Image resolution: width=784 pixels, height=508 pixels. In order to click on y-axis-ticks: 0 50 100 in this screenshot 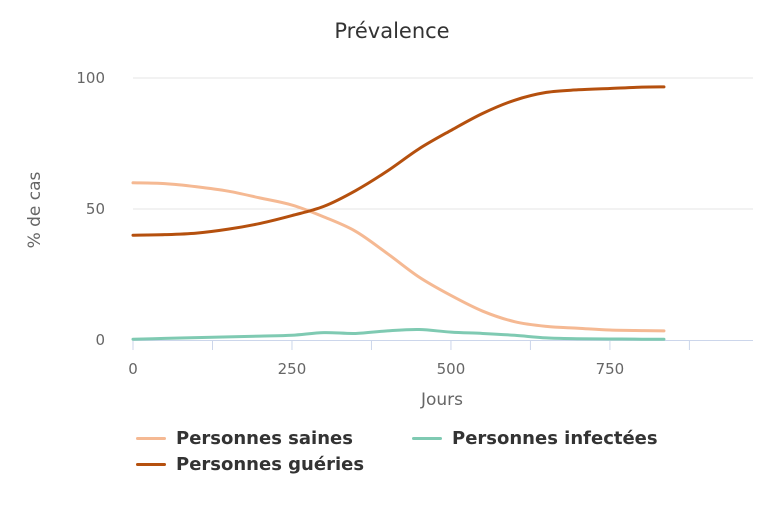, I will do `click(90, 209)`.